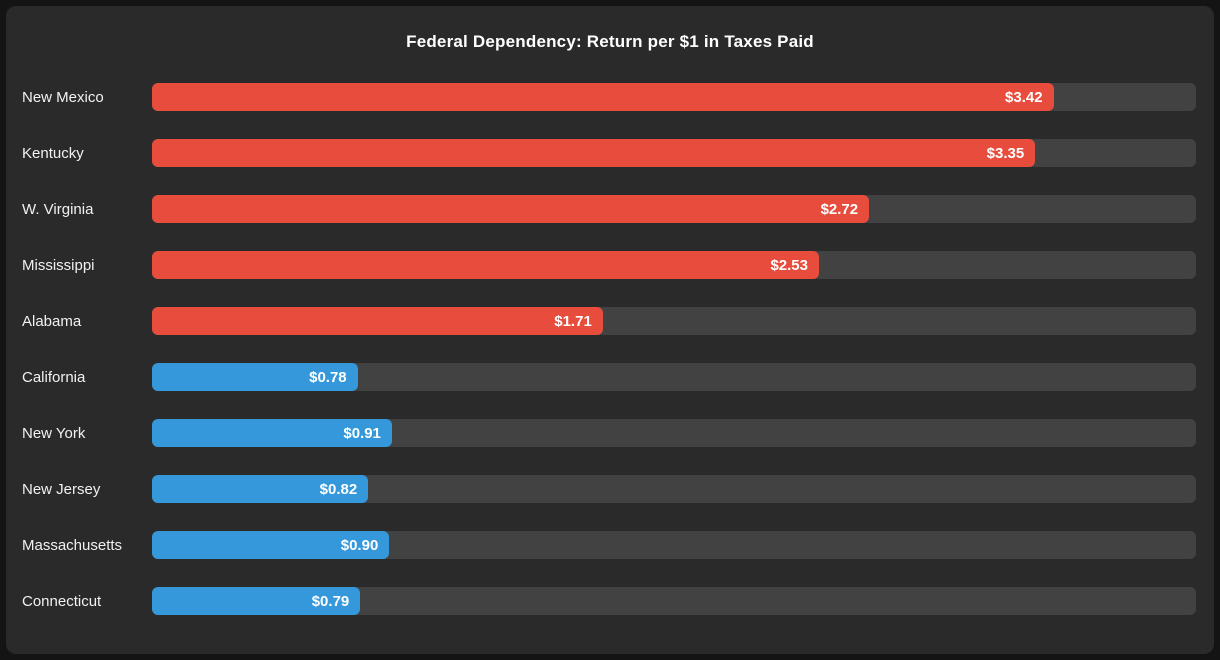  Describe the element at coordinates (674, 433) in the screenshot. I see `bar-track: $0.91` at that location.